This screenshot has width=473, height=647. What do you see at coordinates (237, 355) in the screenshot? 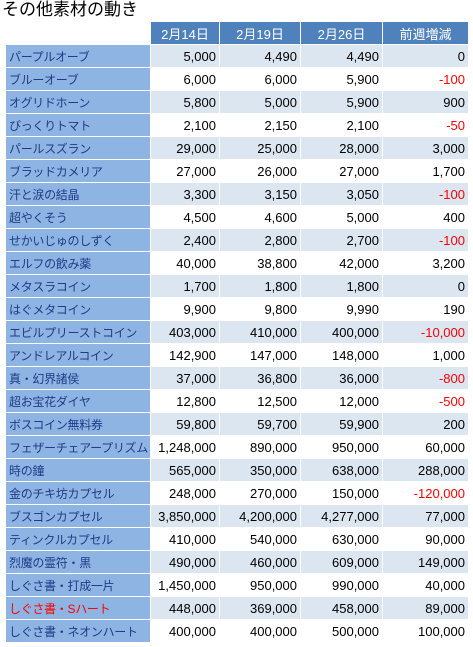
I see `table-row: アンドレアルコイン 142,900 147,000 148,000 1,000` at bounding box center [237, 355].